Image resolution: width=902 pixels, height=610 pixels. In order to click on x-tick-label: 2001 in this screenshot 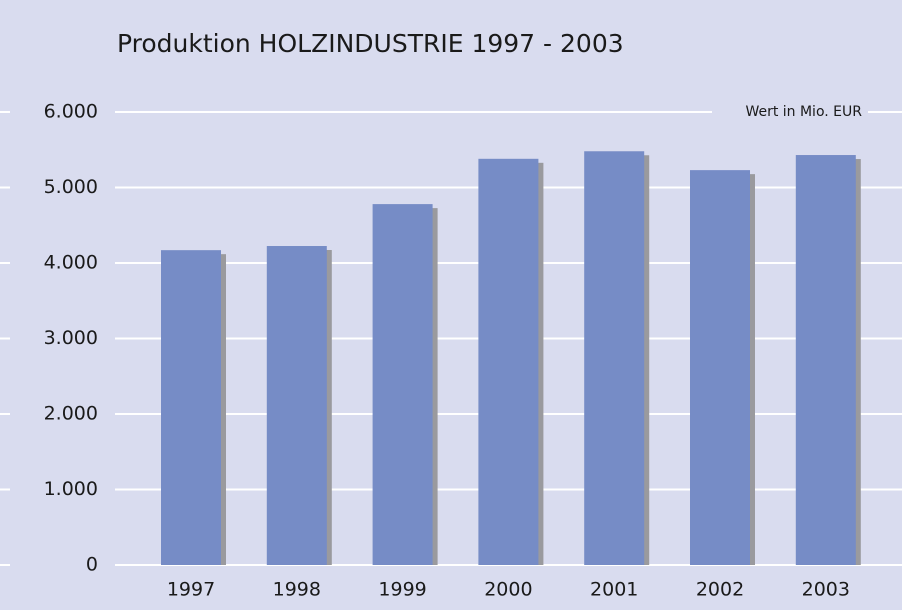, I will do `click(614, 590)`.